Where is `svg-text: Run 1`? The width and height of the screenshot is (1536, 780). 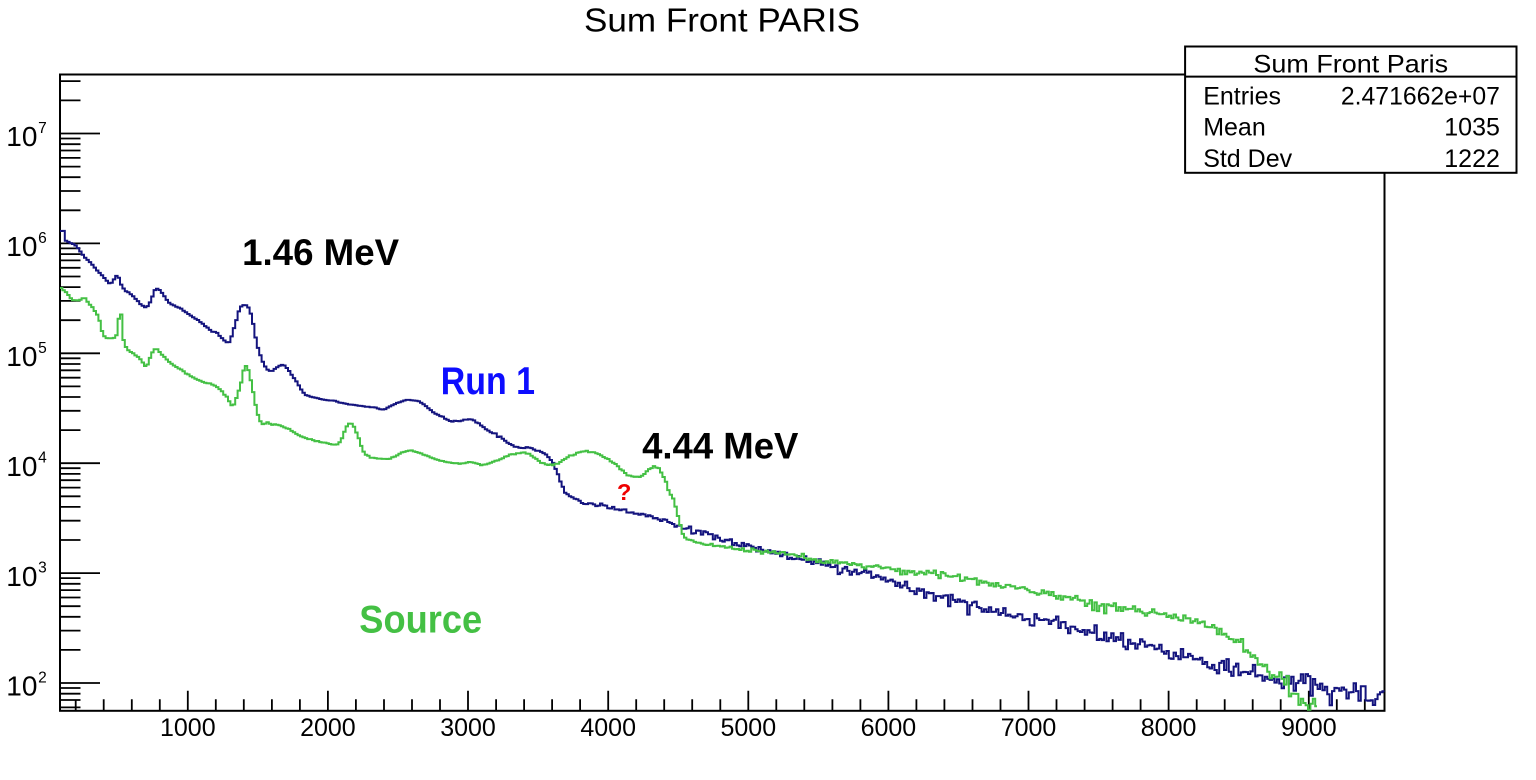 svg-text: Run 1 is located at coordinates (488, 381).